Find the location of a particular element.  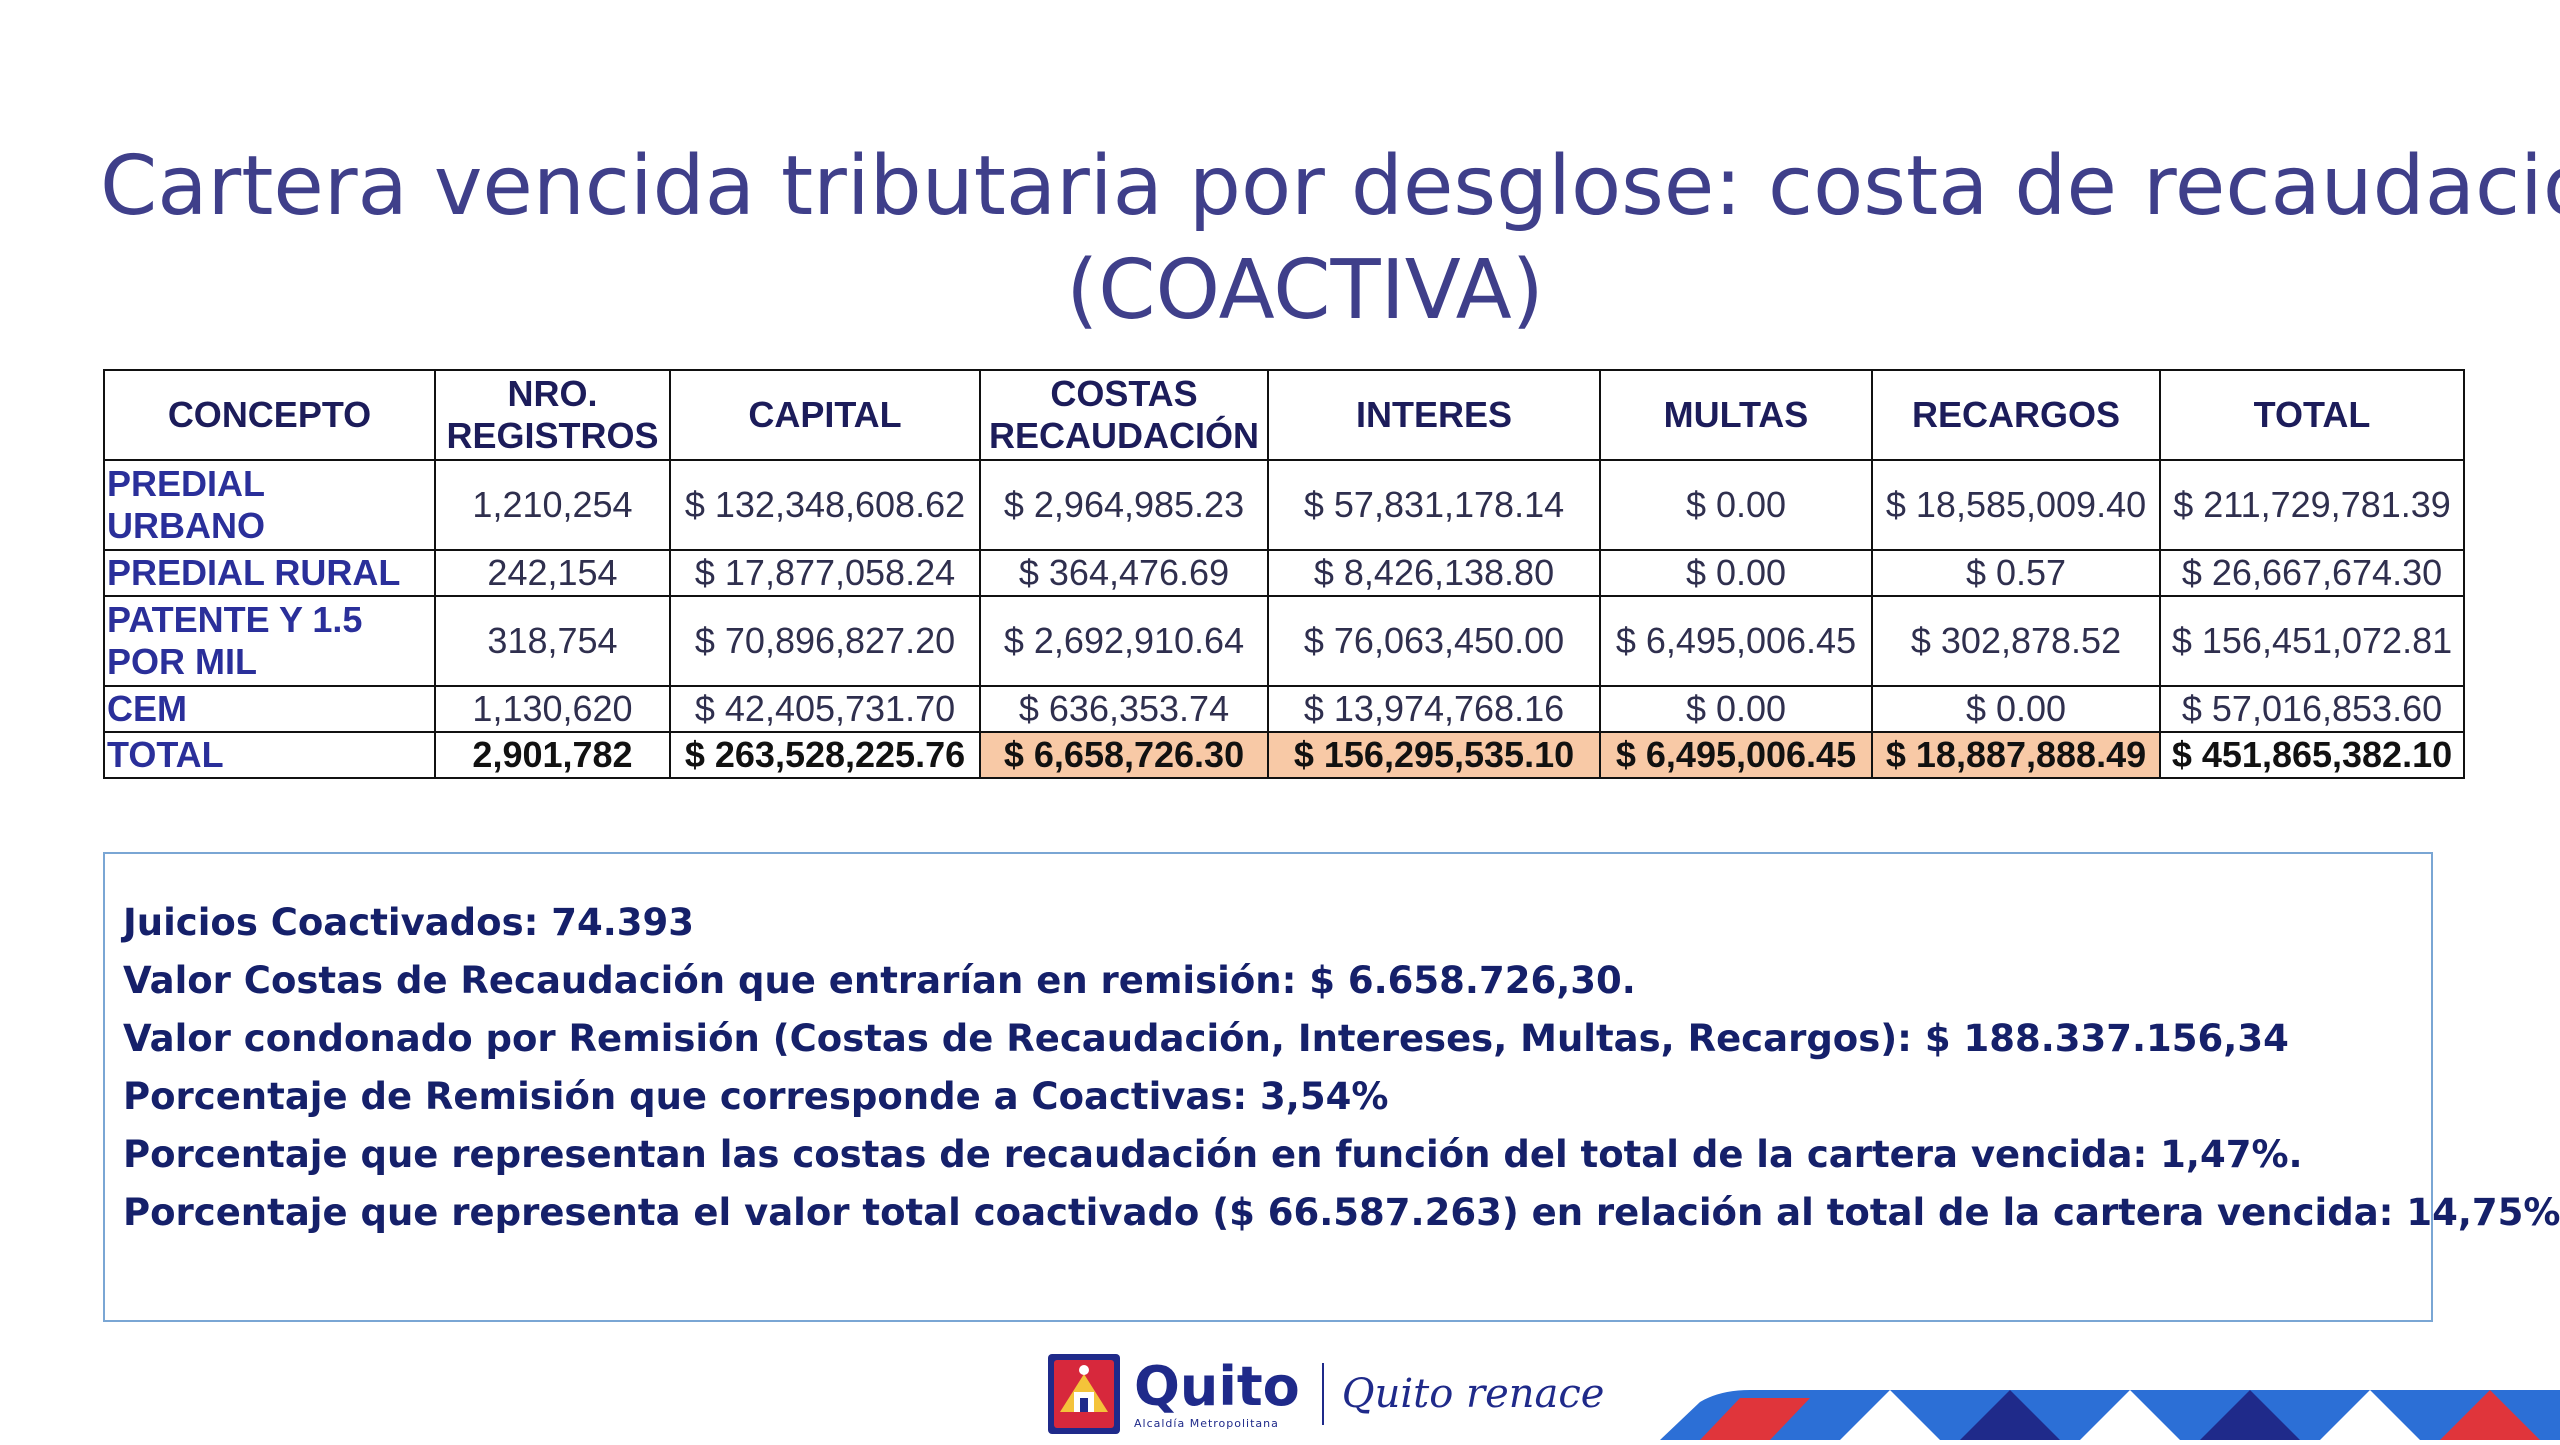

brand: Quito Alcaldía Metropolitana is located at coordinates (1217, 1392).